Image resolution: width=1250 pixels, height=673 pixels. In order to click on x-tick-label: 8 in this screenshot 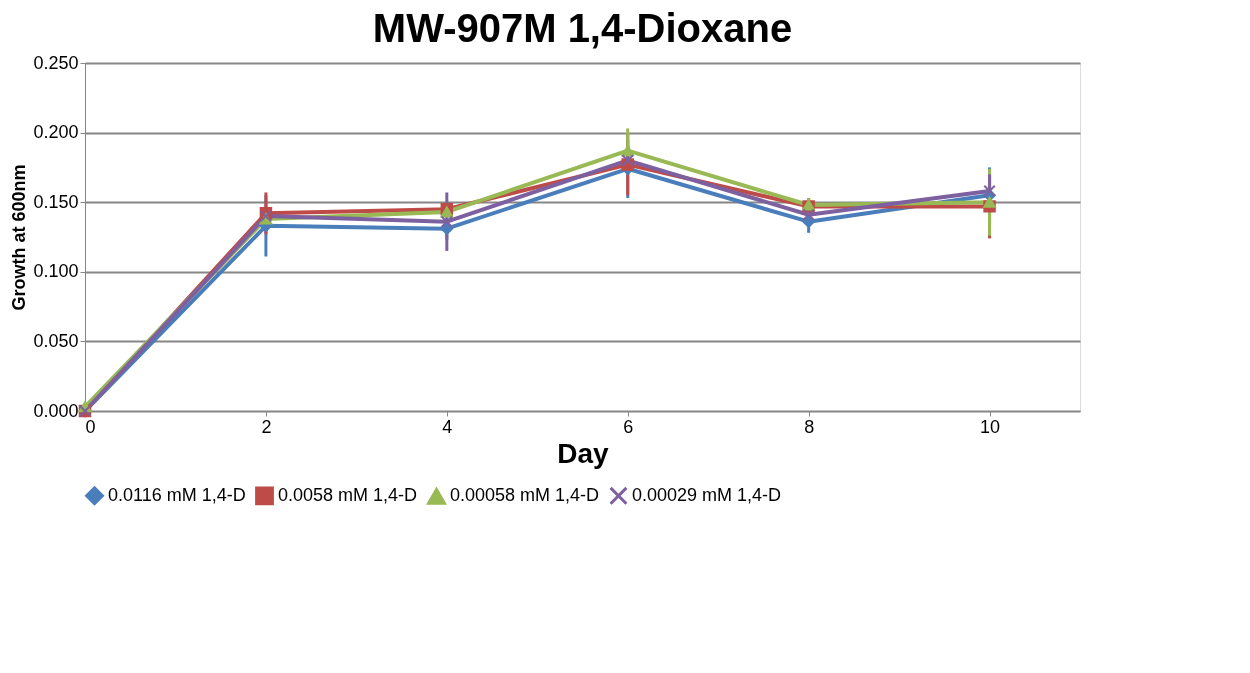, I will do `click(809, 426)`.